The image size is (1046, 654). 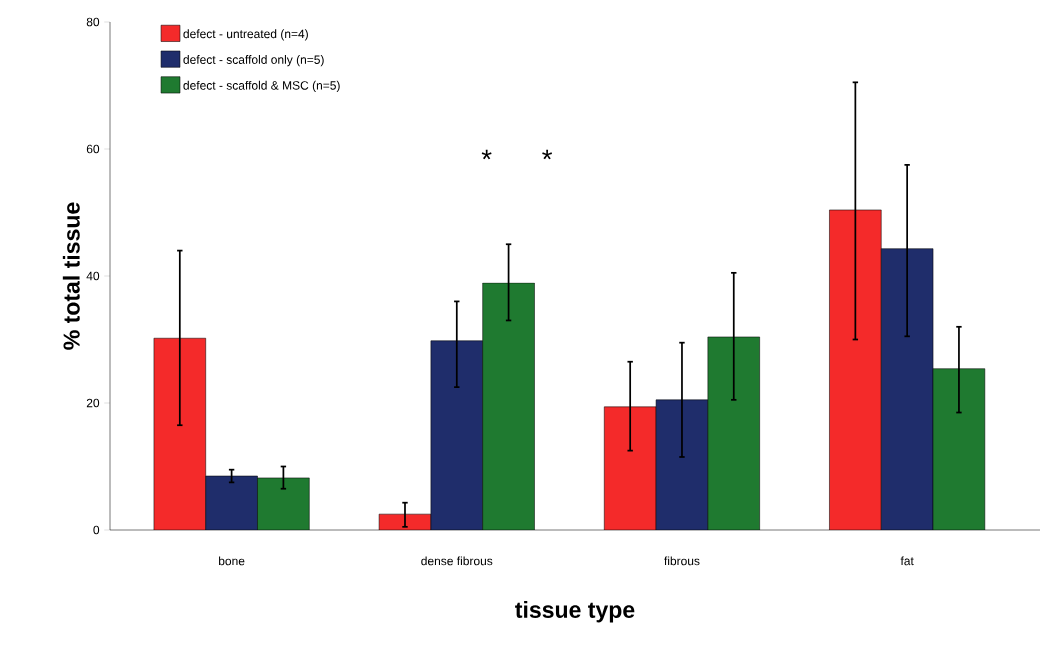 I want to click on x-tick-label: fat, so click(x=907, y=561).